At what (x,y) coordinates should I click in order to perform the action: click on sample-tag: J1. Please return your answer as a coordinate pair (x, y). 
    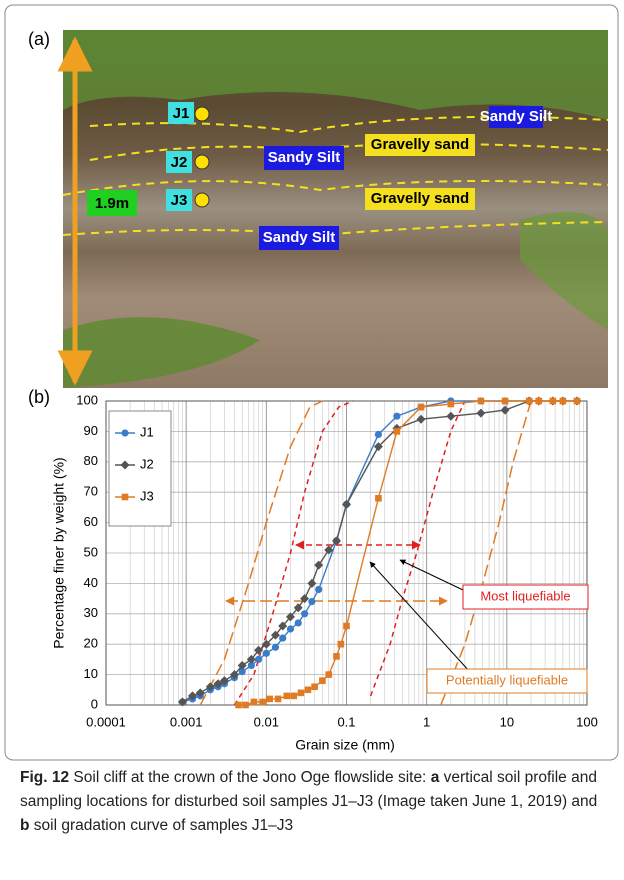
    Looking at the image, I should click on (181, 113).